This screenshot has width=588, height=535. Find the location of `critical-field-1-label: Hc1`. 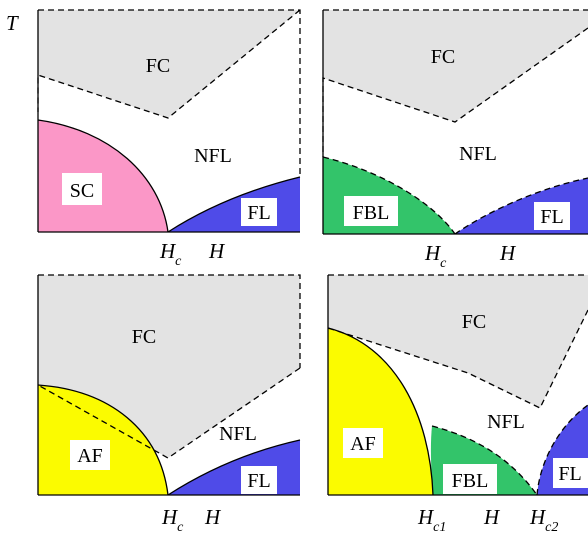

critical-field-1-label: Hc1 is located at coordinates (431, 520).